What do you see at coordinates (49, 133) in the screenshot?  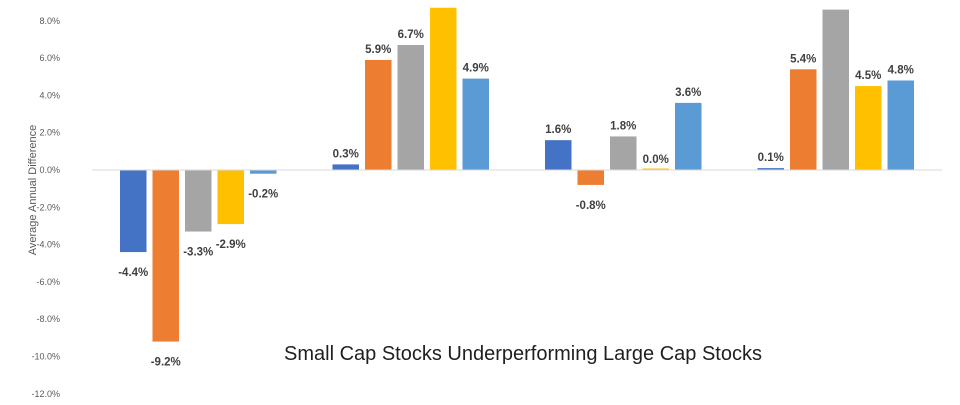 I see `y-tick-label: 2.0%` at bounding box center [49, 133].